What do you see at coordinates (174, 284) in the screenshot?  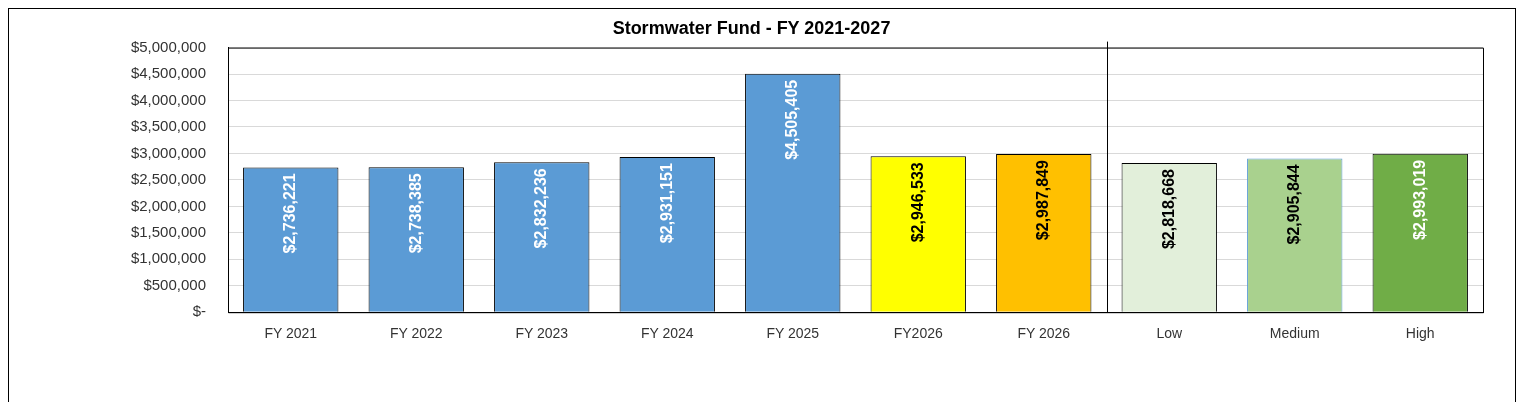 I see `y-tick-label: $500,000` at bounding box center [174, 284].